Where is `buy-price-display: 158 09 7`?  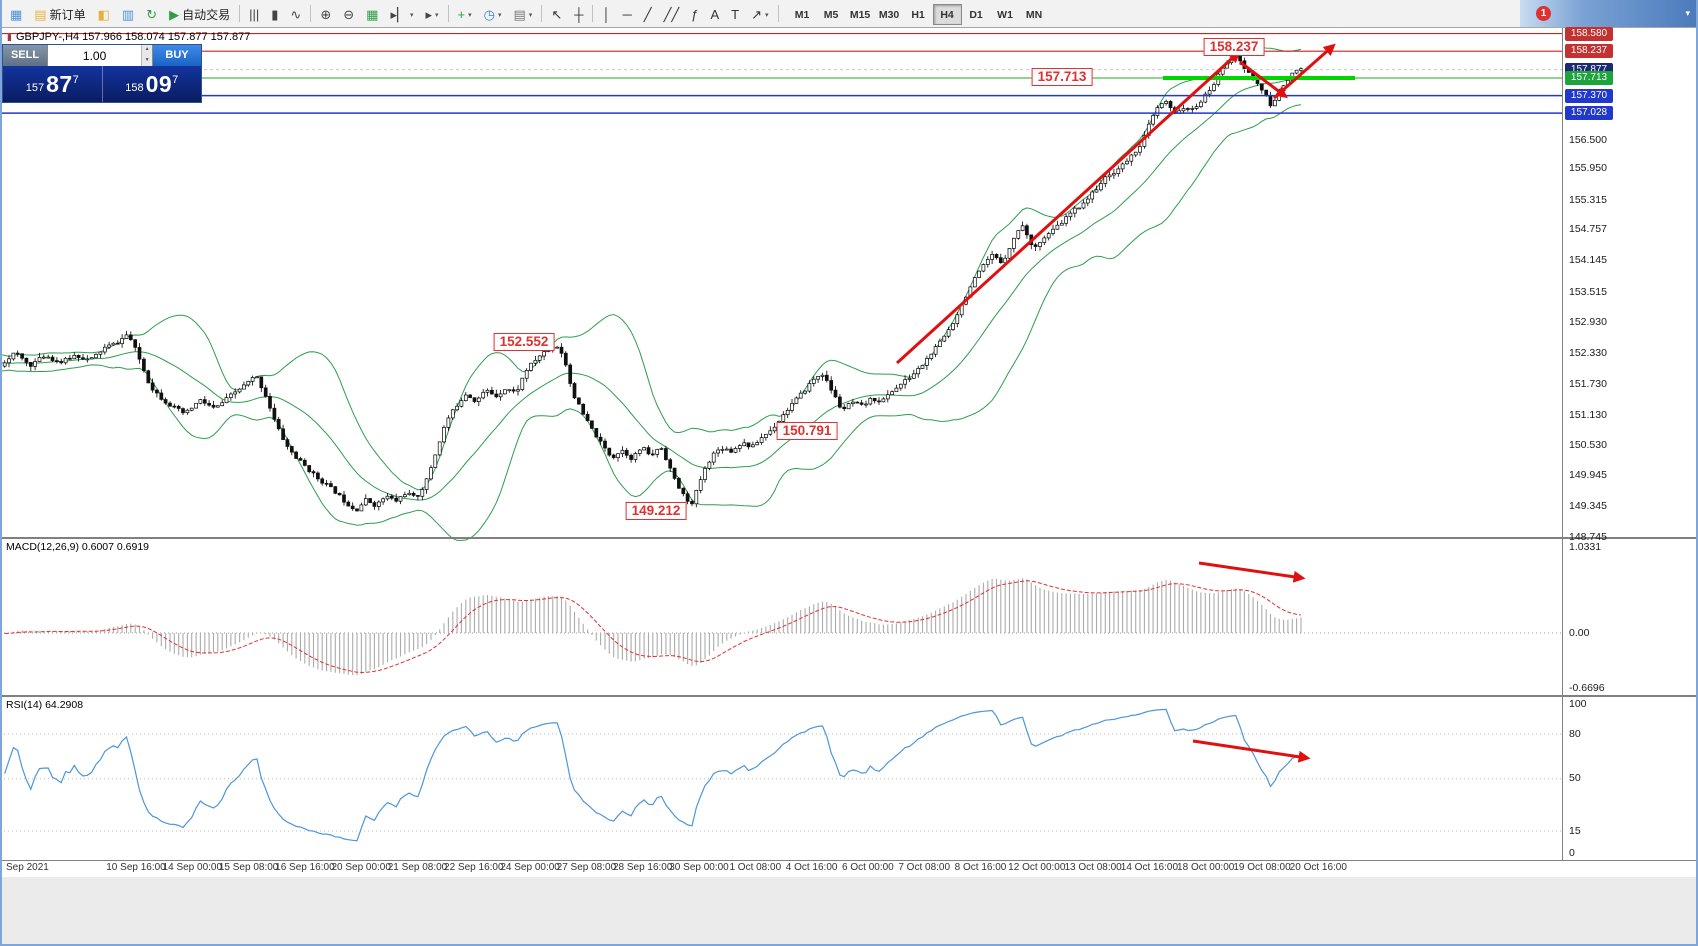
buy-price-display: 158 09 7 is located at coordinates (152, 84).